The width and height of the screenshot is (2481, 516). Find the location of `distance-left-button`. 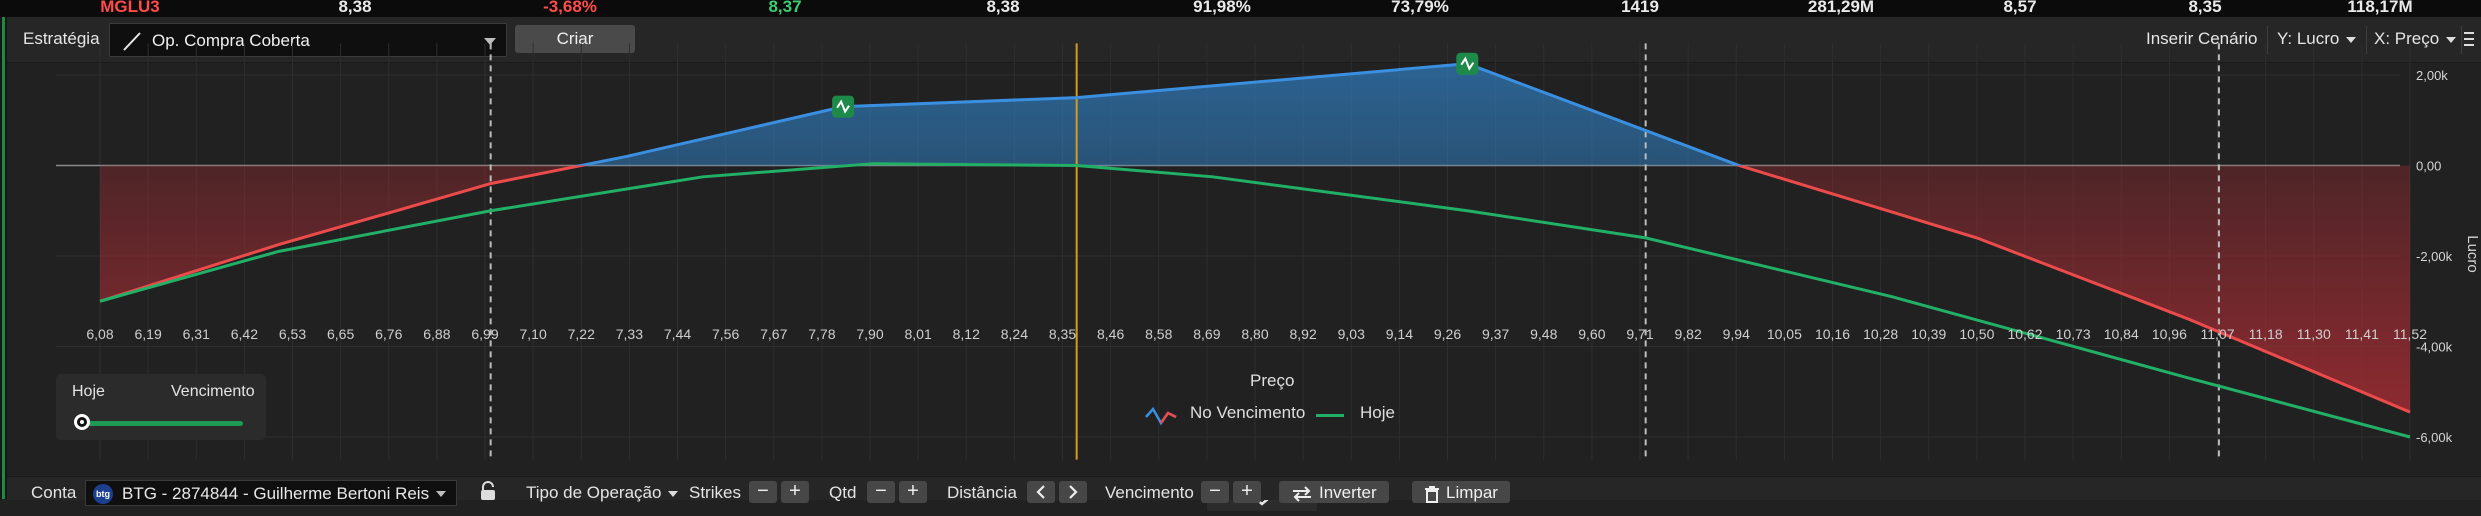

distance-left-button is located at coordinates (1041, 492).